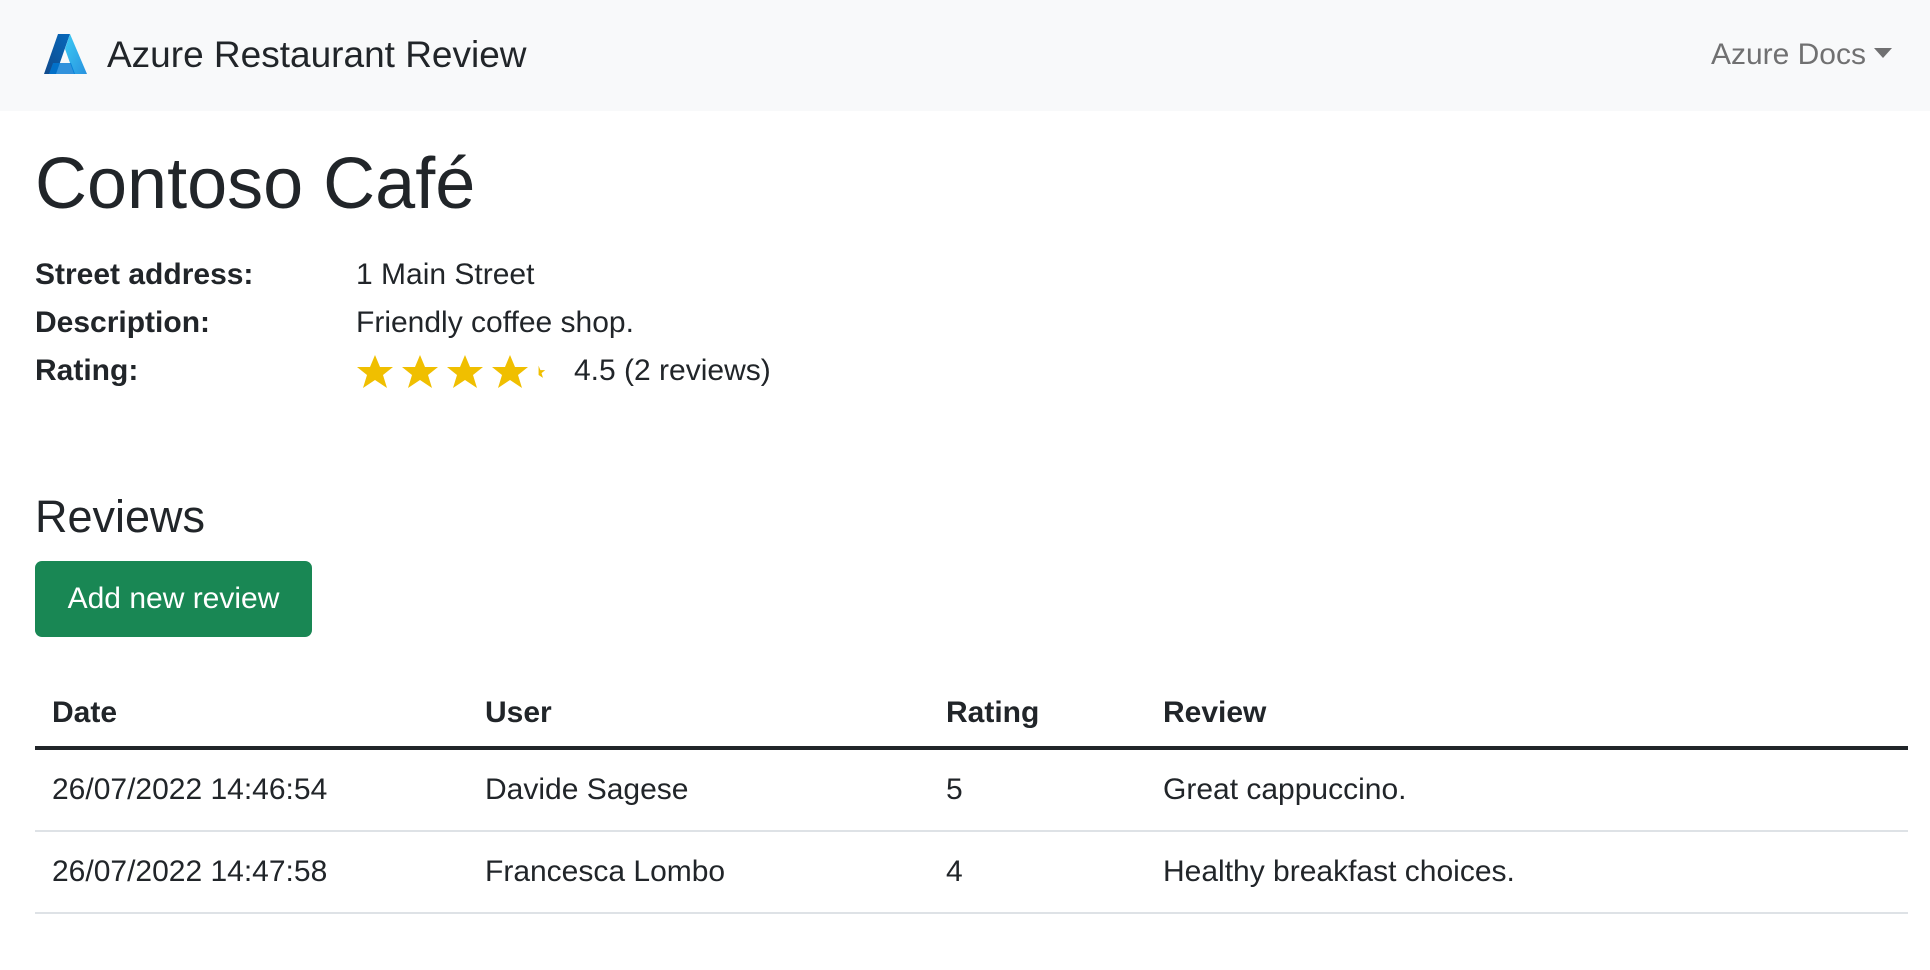 The height and width of the screenshot is (970, 1930). What do you see at coordinates (251, 790) in the screenshot?
I see `review-date: 26/07/2022 14:46:54` at bounding box center [251, 790].